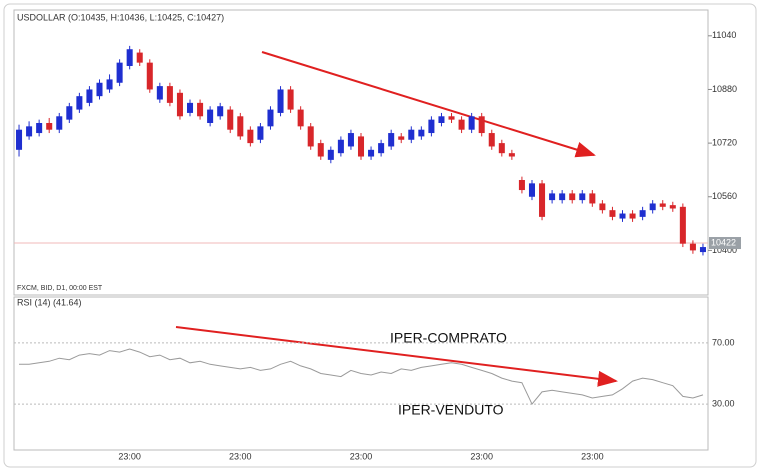 The image size is (761, 472). What do you see at coordinates (724, 250) in the screenshot?
I see `y-tick-label: 10400` at bounding box center [724, 250].